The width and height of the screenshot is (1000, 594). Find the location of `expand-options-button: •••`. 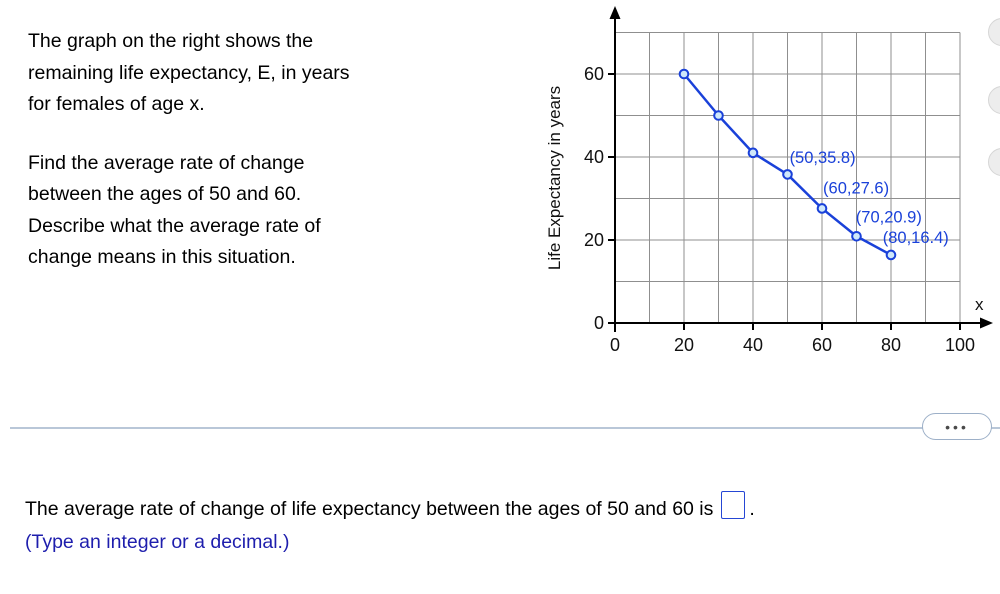

expand-options-button: ••• is located at coordinates (957, 426).